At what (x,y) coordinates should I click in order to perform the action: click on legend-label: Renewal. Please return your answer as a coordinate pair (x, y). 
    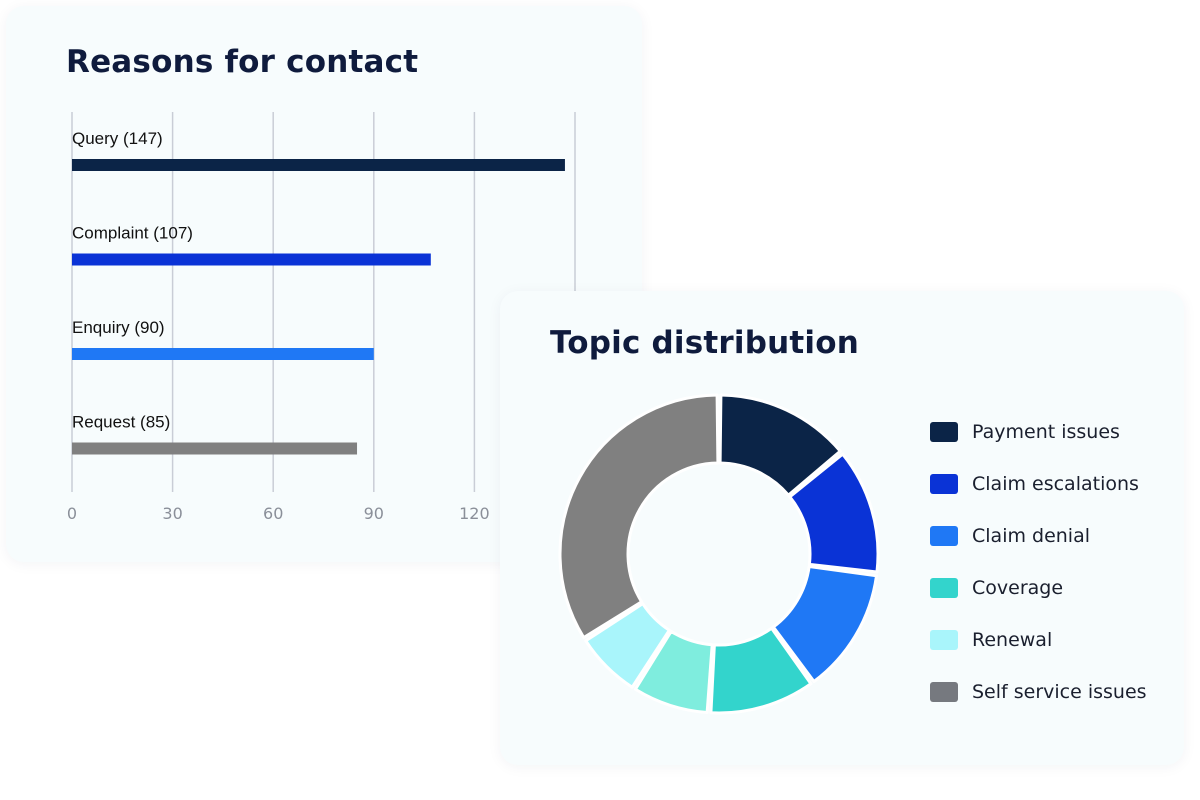
    Looking at the image, I should click on (1012, 640).